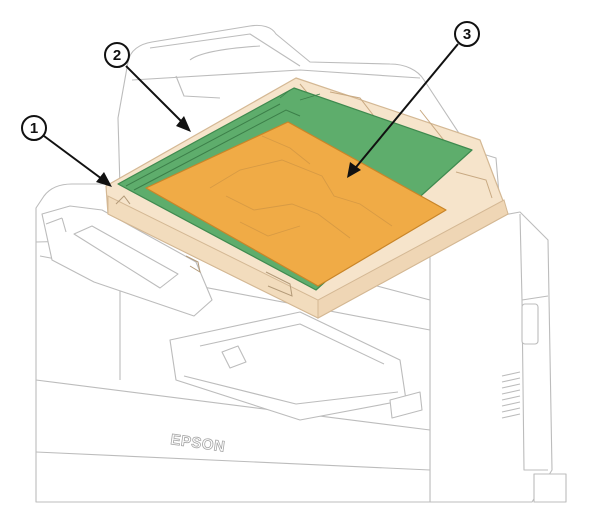  I want to click on control-panel-edge, so click(56, 225).